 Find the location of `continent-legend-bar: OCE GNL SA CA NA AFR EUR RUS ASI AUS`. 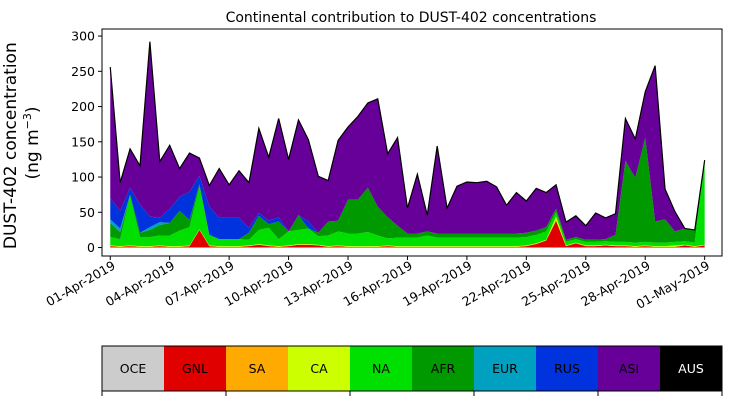

continent-legend-bar: OCE GNL SA CA NA AFR EUR RUS ASI AUS is located at coordinates (412, 370).